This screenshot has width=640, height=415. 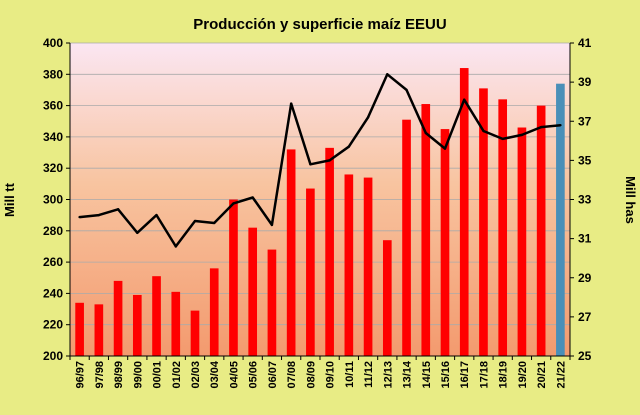 What do you see at coordinates (53, 262) in the screenshot?
I see `y-left-tick-label: 260` at bounding box center [53, 262].